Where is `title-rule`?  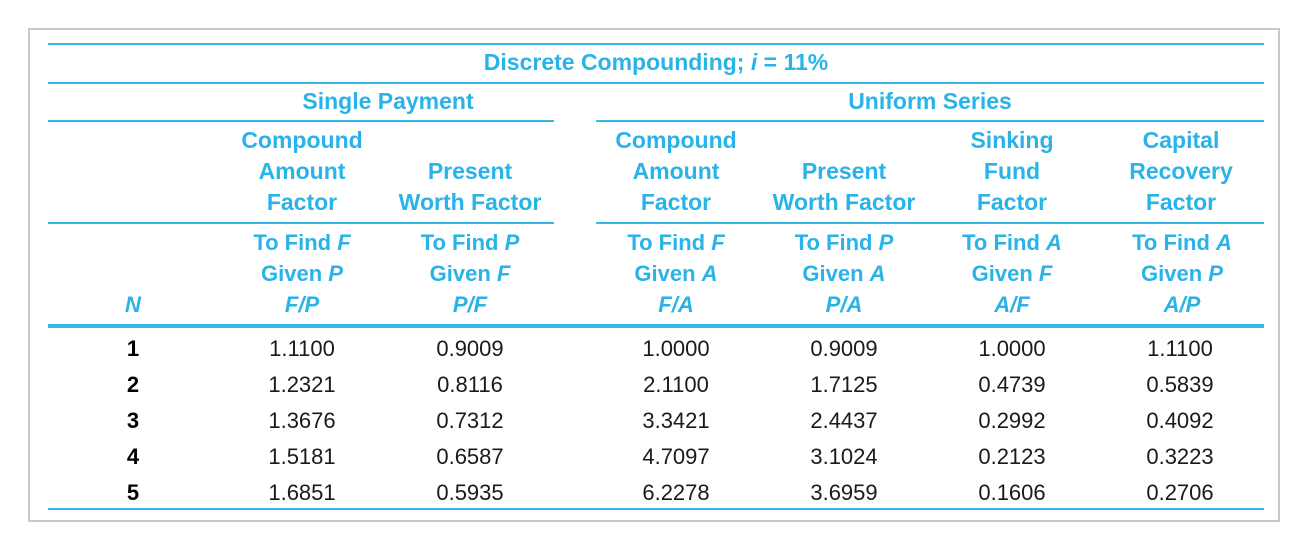 title-rule is located at coordinates (656, 83).